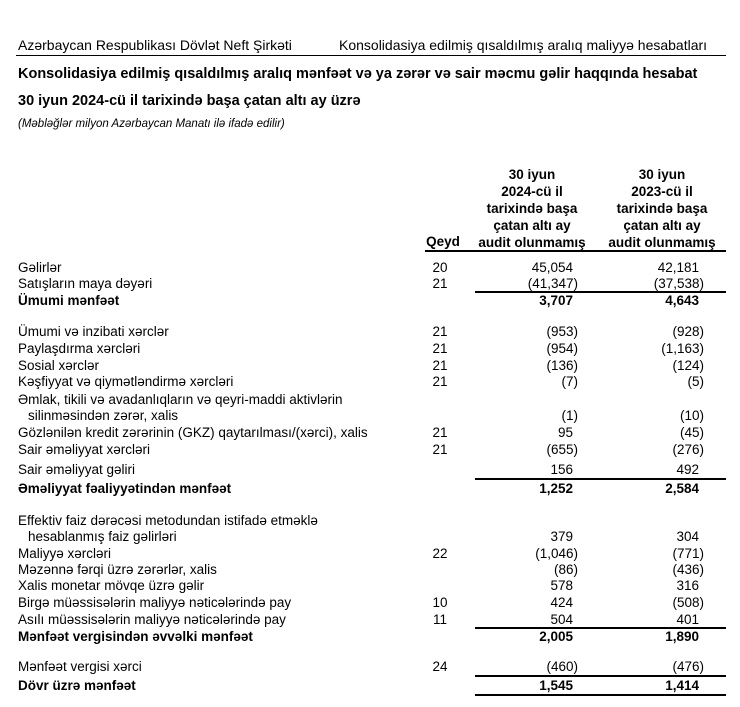  What do you see at coordinates (79, 348) in the screenshot?
I see `row-label: Paylaşdırma xərcləri` at bounding box center [79, 348].